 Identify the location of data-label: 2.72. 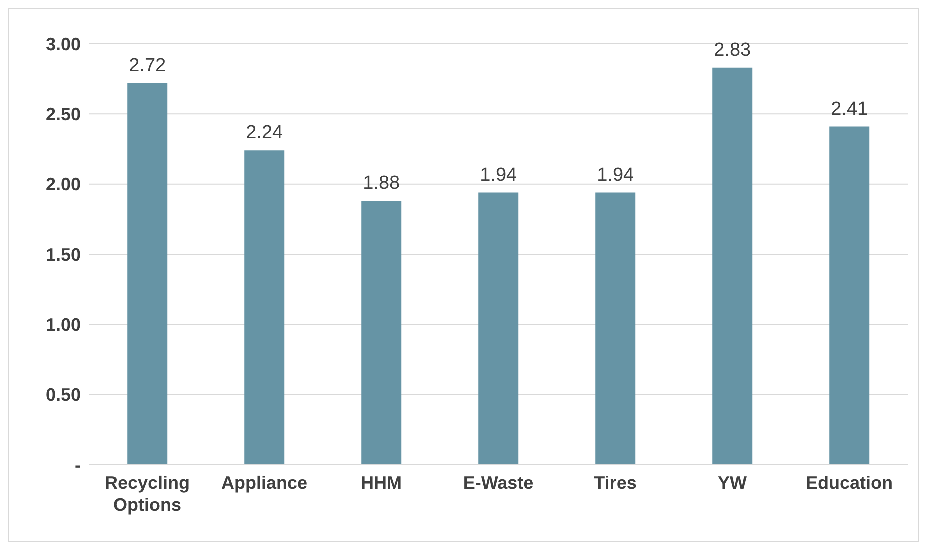
(147, 65).